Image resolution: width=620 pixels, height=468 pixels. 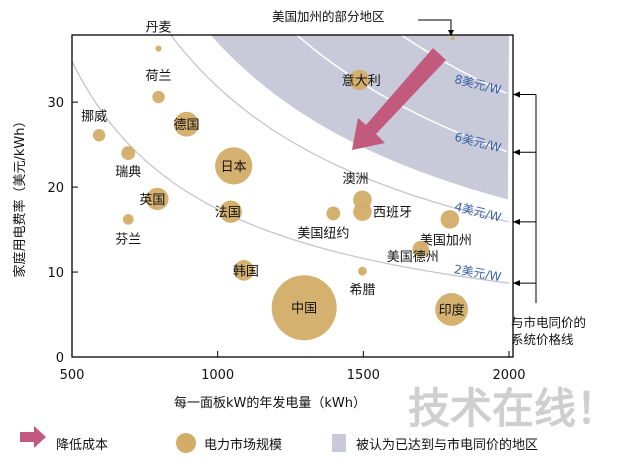 What do you see at coordinates (270, 403) in the screenshot?
I see `x-axis-label: 每一面板kW的年发电量（kWh）` at bounding box center [270, 403].